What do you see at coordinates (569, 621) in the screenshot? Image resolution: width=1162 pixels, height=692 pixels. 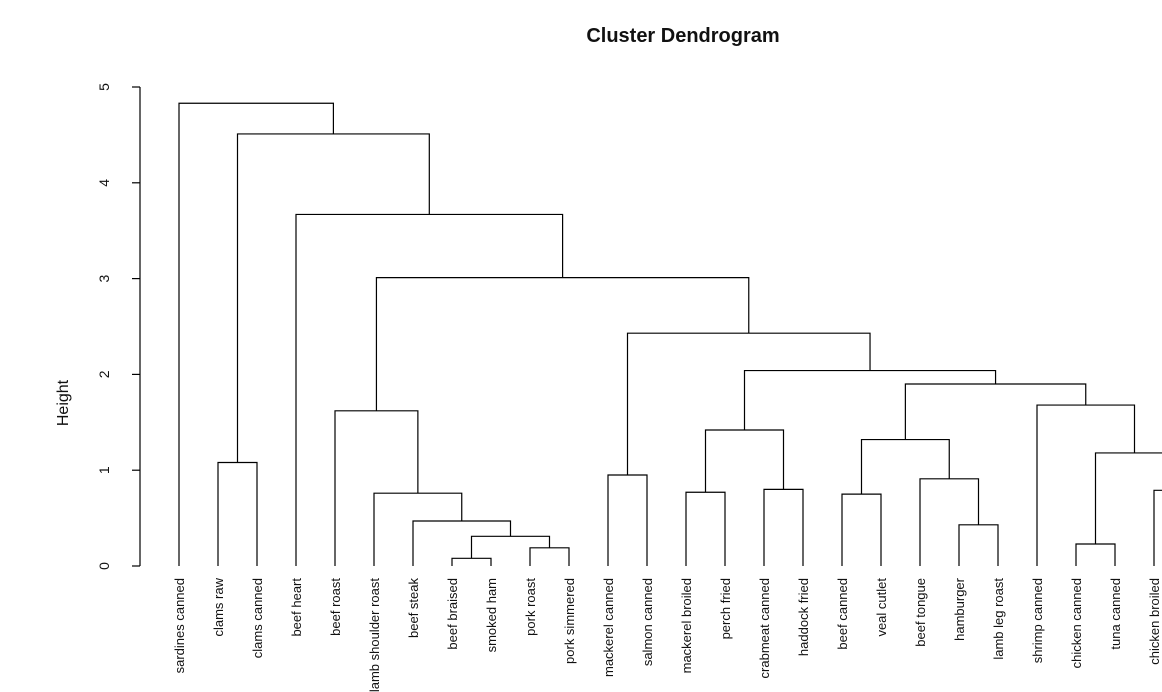 I see `leaf-label: pork simmered` at bounding box center [569, 621].